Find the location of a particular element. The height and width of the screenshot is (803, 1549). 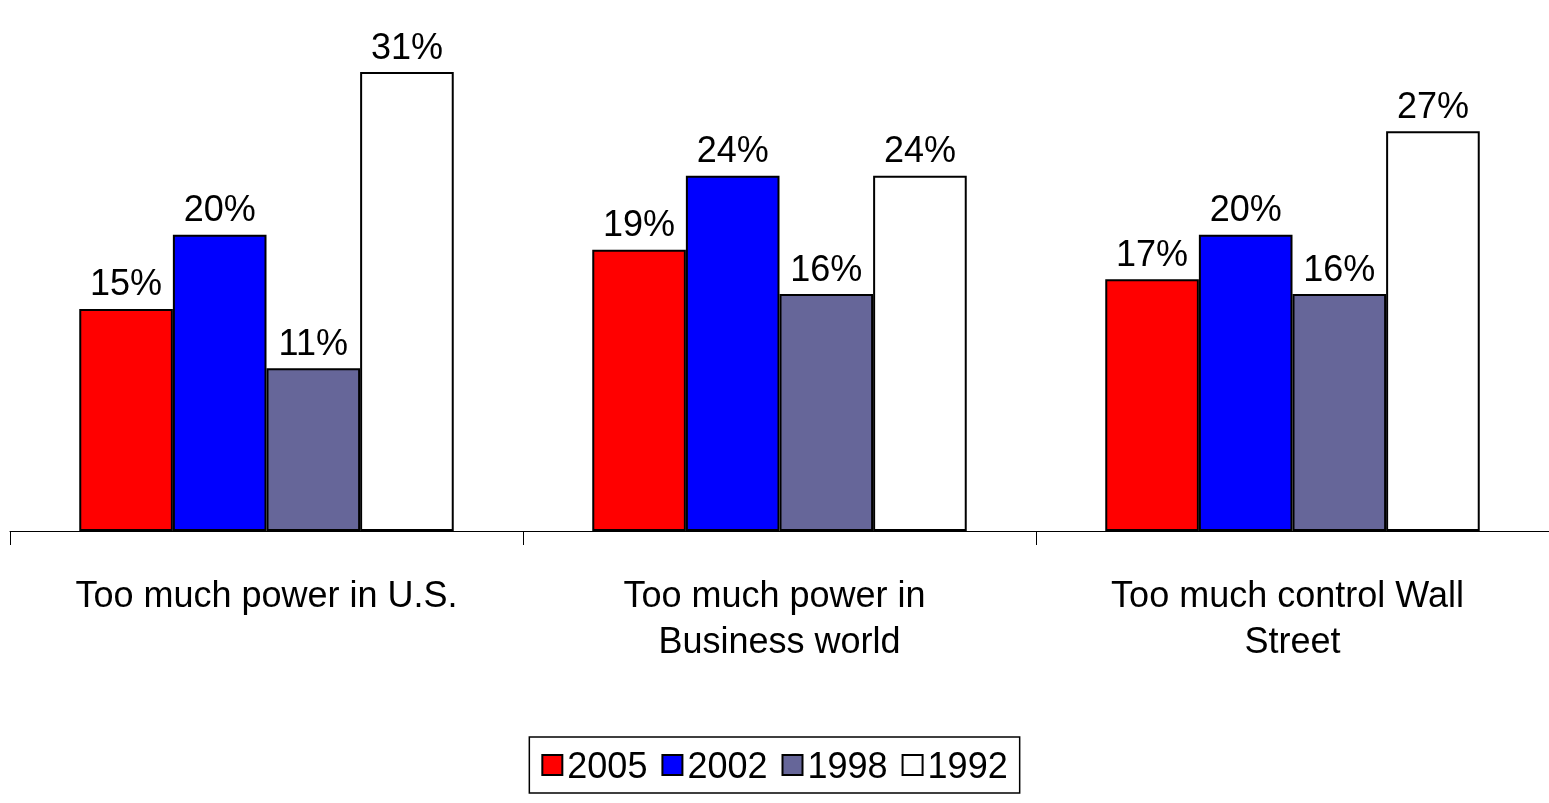

data-label: 27% is located at coordinates (1432, 105).